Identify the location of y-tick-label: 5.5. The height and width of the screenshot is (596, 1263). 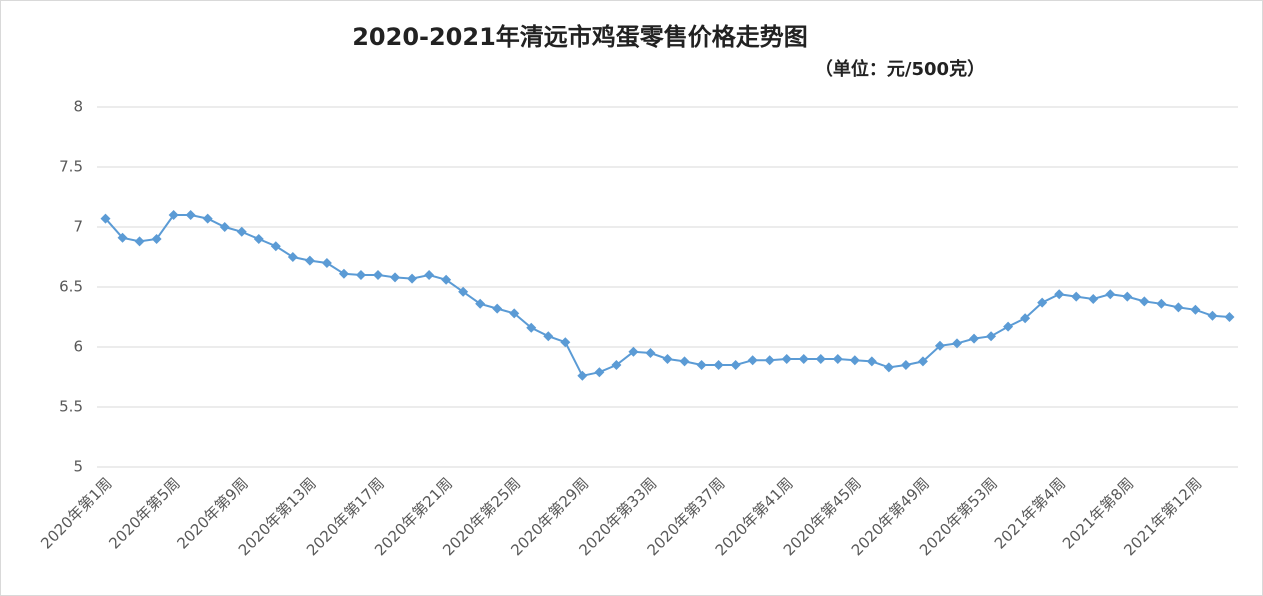
(71, 407).